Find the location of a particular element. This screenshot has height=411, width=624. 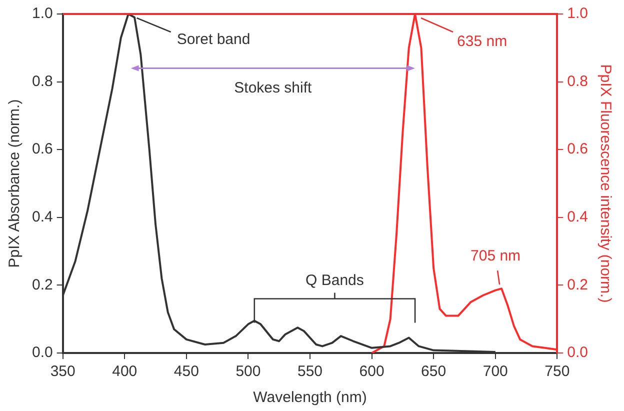

x-tick-label: 750 is located at coordinates (557, 371).